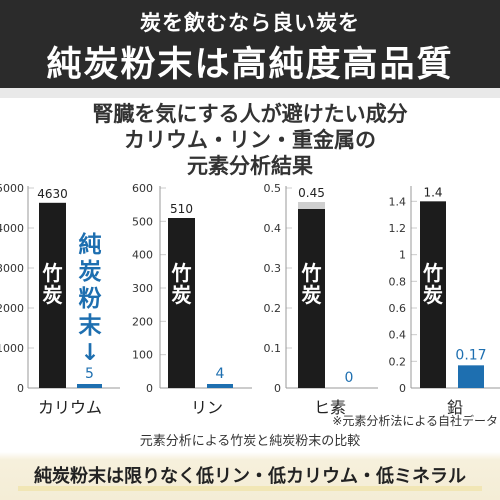 This screenshot has height=500, width=500. Describe the element at coordinates (250, 65) in the screenshot. I see `header-title: 純炭粉末は高純度高品質` at that location.